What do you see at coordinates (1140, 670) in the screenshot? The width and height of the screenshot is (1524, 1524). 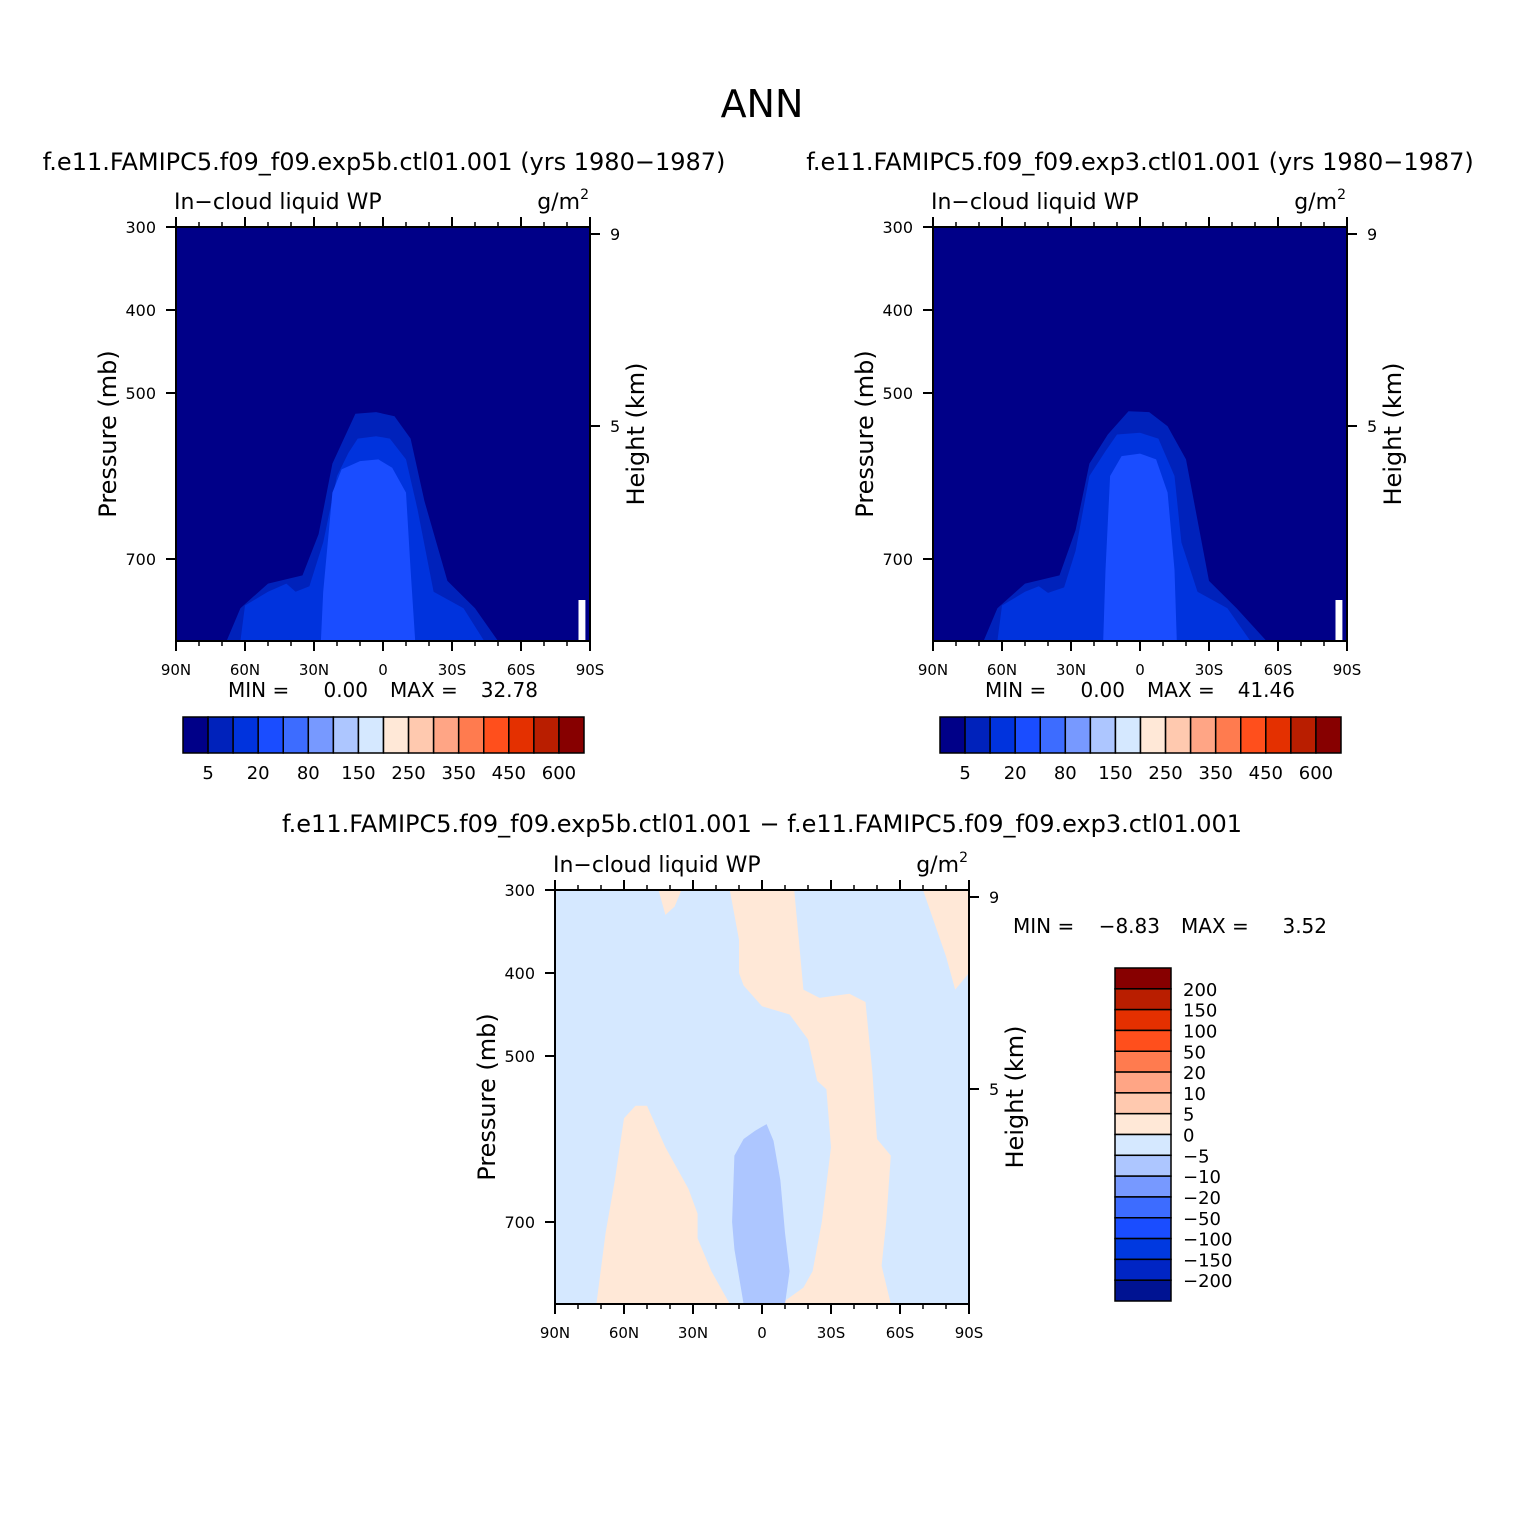 I see `x-tick-label: 0` at bounding box center [1140, 670].